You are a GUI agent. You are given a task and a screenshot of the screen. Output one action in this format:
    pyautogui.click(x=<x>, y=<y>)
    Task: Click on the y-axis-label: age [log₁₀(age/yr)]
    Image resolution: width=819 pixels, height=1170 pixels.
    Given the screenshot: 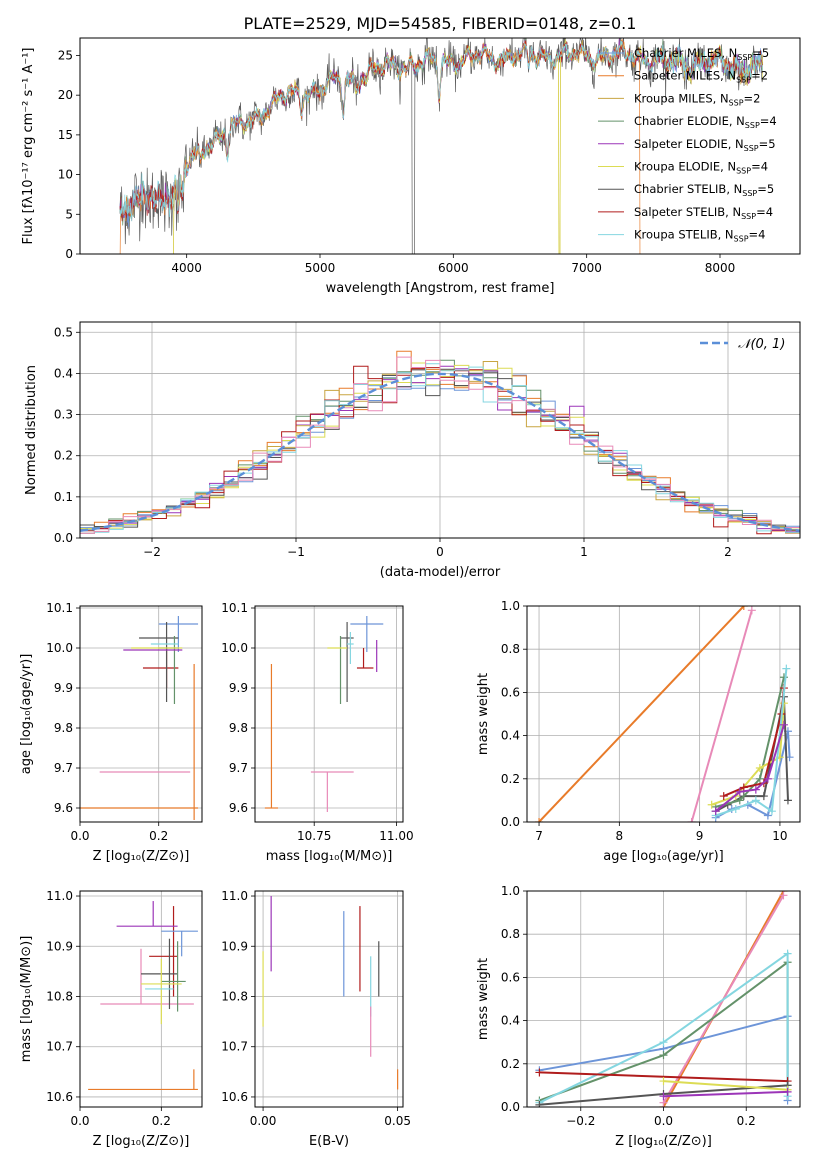 What is the action you would take?
    pyautogui.click(x=26, y=714)
    